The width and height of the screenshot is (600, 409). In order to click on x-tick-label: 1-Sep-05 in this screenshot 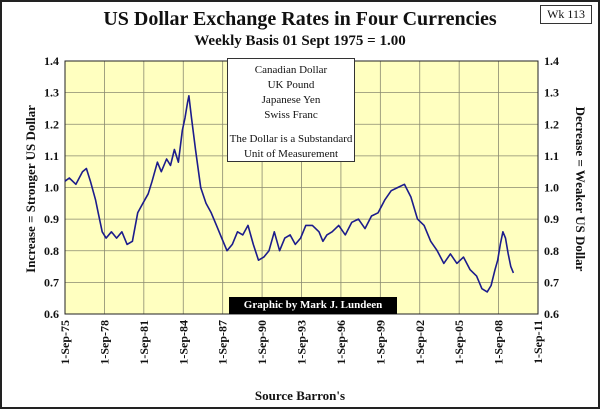, I will do `click(459, 342)`.